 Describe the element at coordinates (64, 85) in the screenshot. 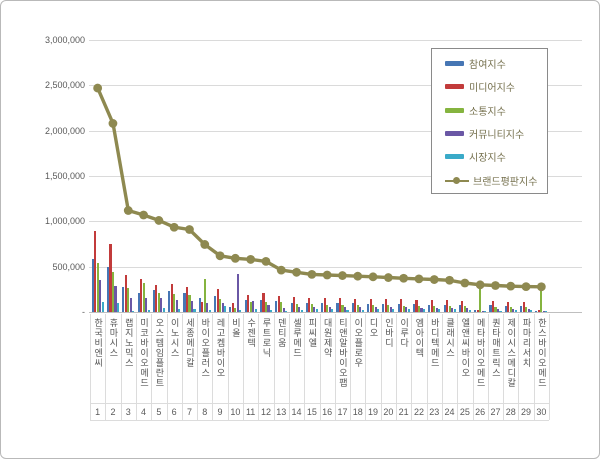

I see `y-axis-tick-label: 2,500,000` at that location.